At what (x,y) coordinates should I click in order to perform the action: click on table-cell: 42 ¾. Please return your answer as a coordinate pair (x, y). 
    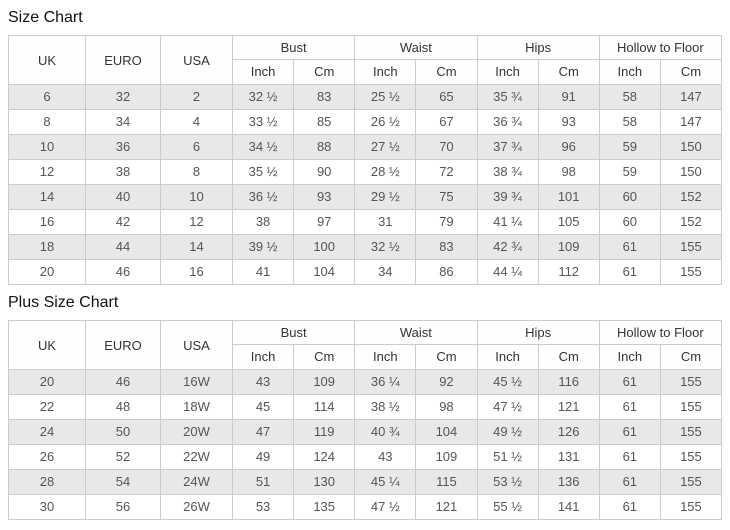
    Looking at the image, I should click on (507, 247).